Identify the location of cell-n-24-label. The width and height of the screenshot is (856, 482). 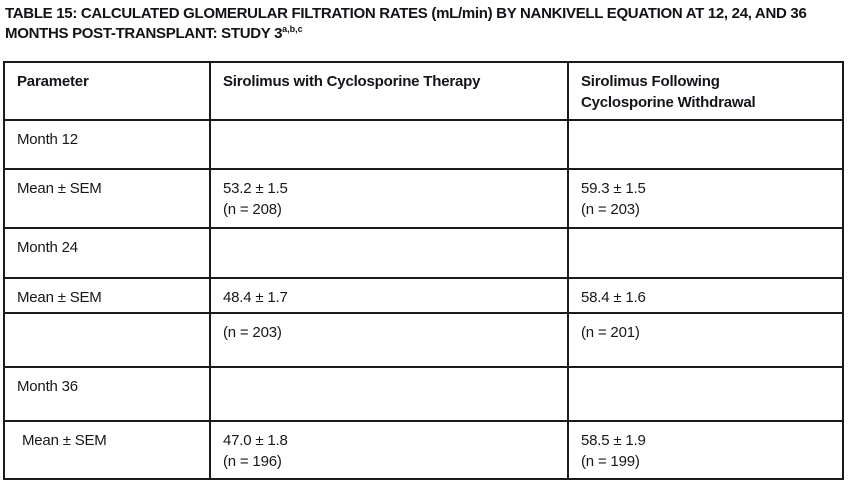
(107, 340).